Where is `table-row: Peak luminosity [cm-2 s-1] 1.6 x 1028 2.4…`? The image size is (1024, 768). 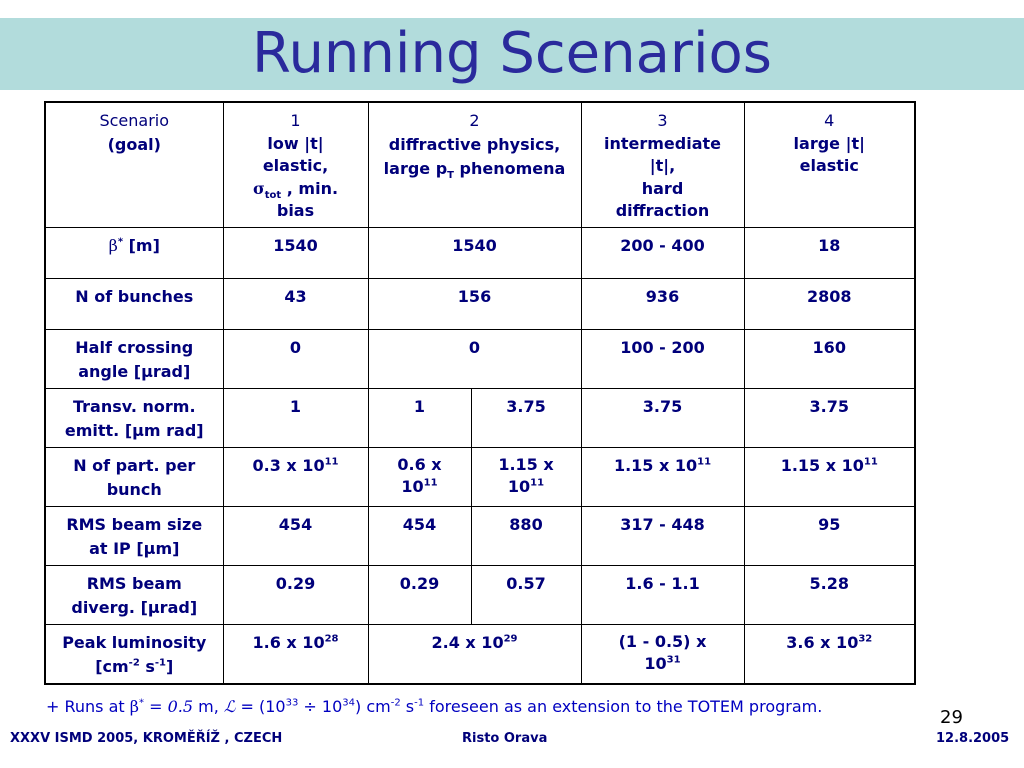
table-row: Peak luminosity [cm-2 s-1] 1.6 x 1028 2.4… is located at coordinates (480, 654).